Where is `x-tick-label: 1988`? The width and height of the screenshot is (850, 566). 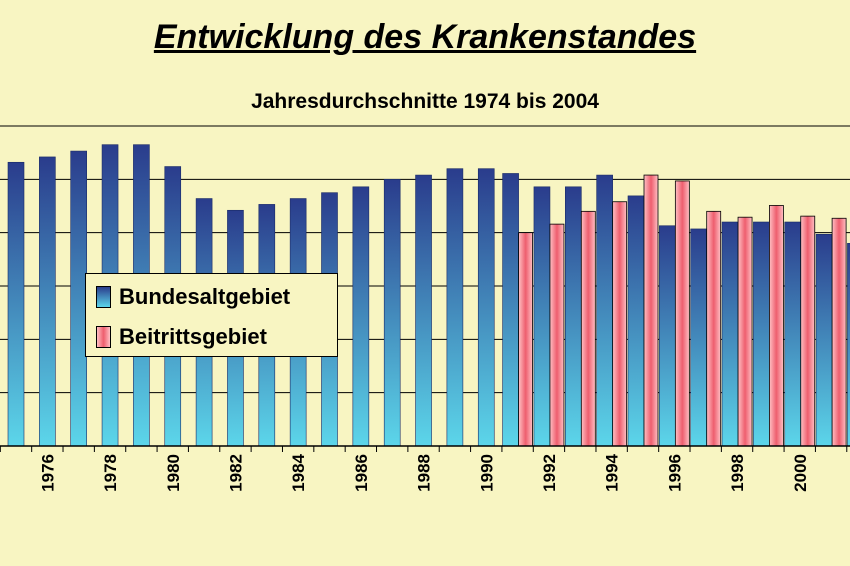 x-tick-label: 1988 is located at coordinates (424, 473).